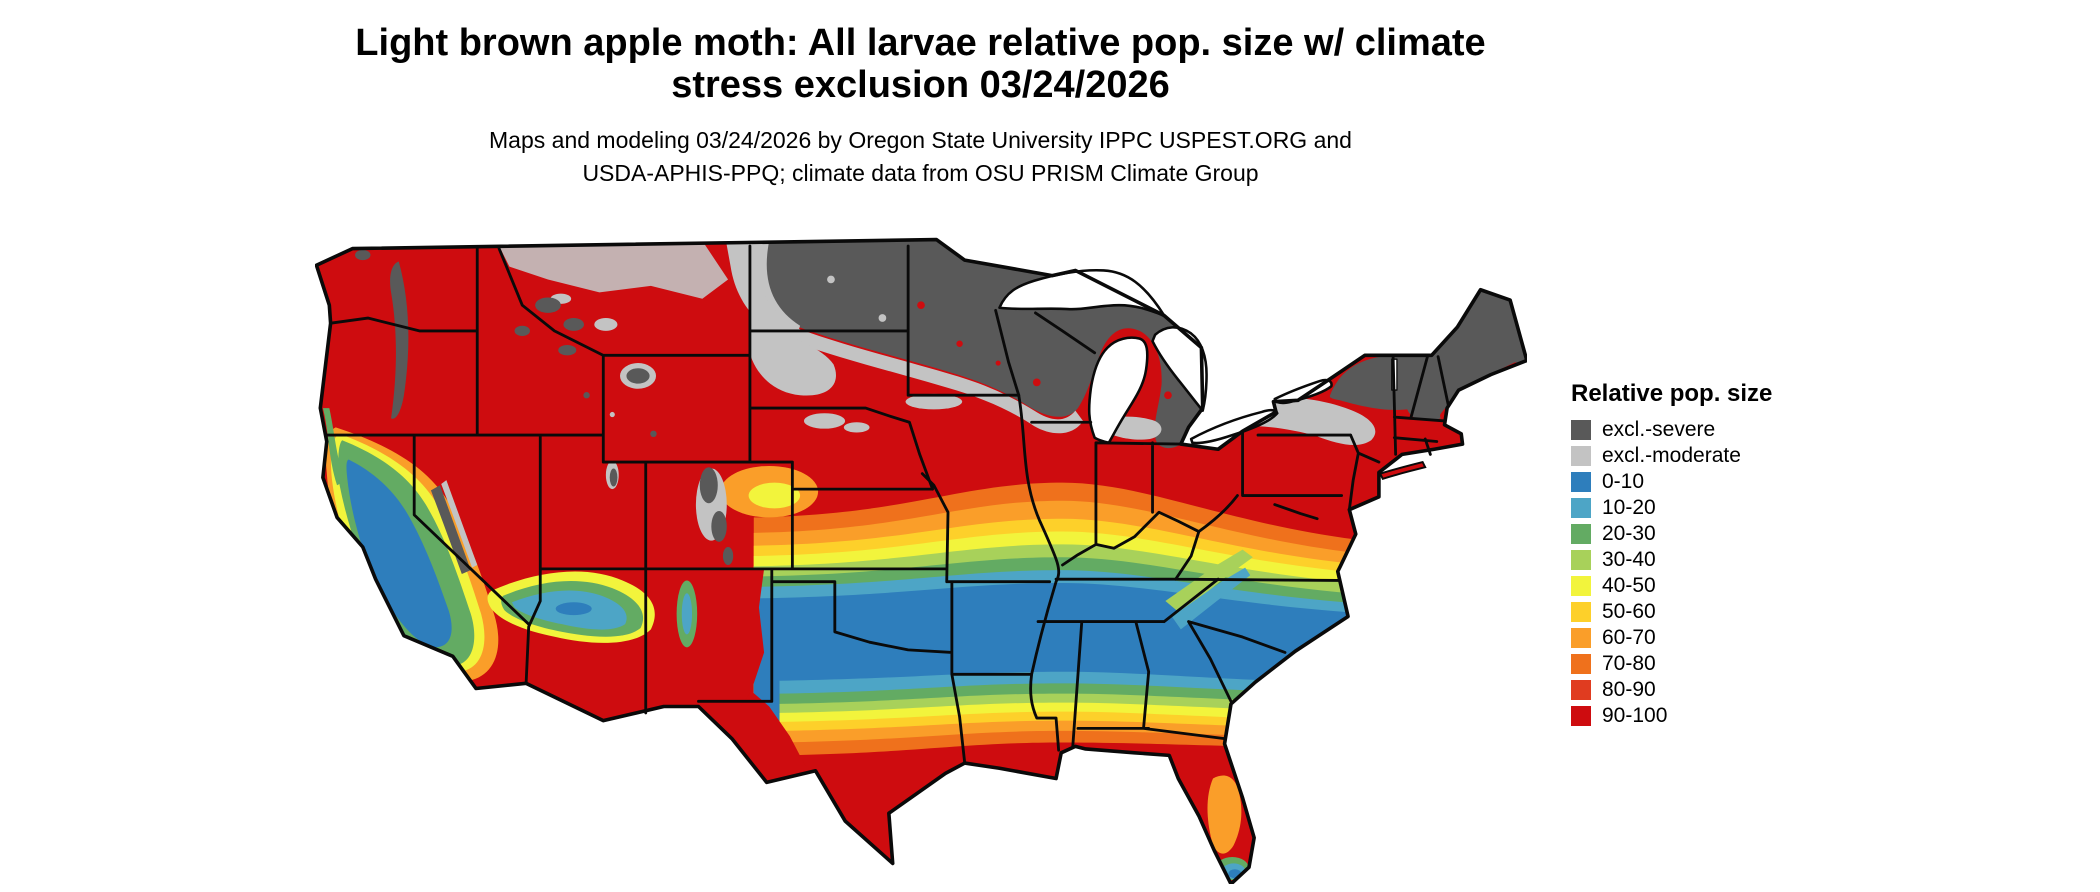 The image size is (2100, 892). Describe the element at coordinates (1140, 530) in the screenshot. I see `state-borders-central` at that location.